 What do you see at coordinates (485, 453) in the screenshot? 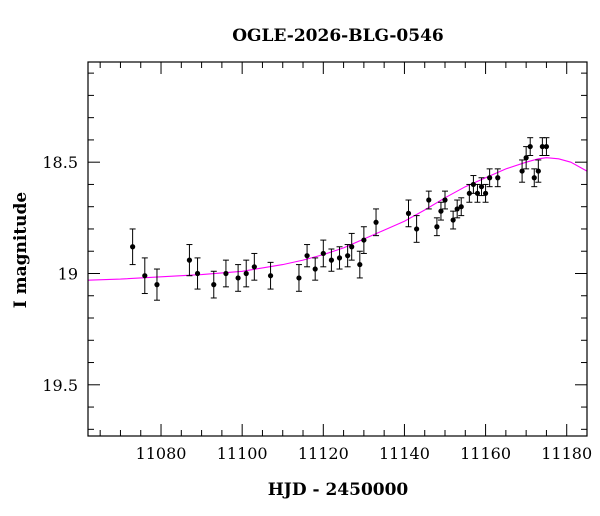
I see `x-tick-label: 11160` at bounding box center [485, 453].